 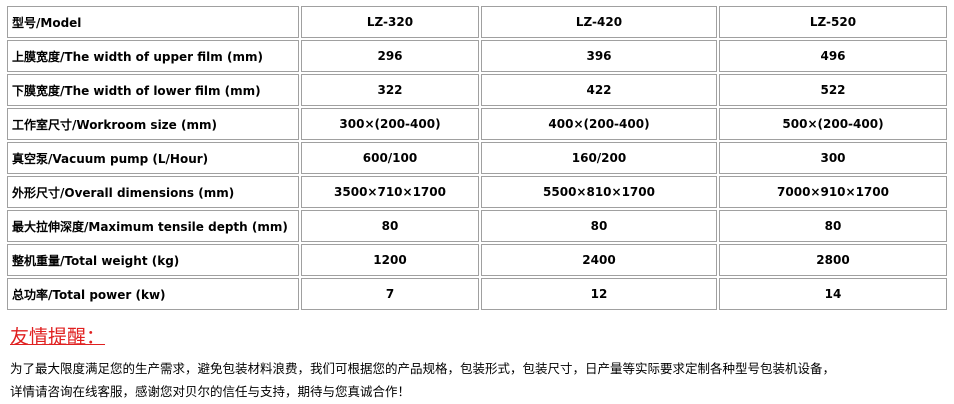 I want to click on cell: 5500×810×1700, so click(x=599, y=192).